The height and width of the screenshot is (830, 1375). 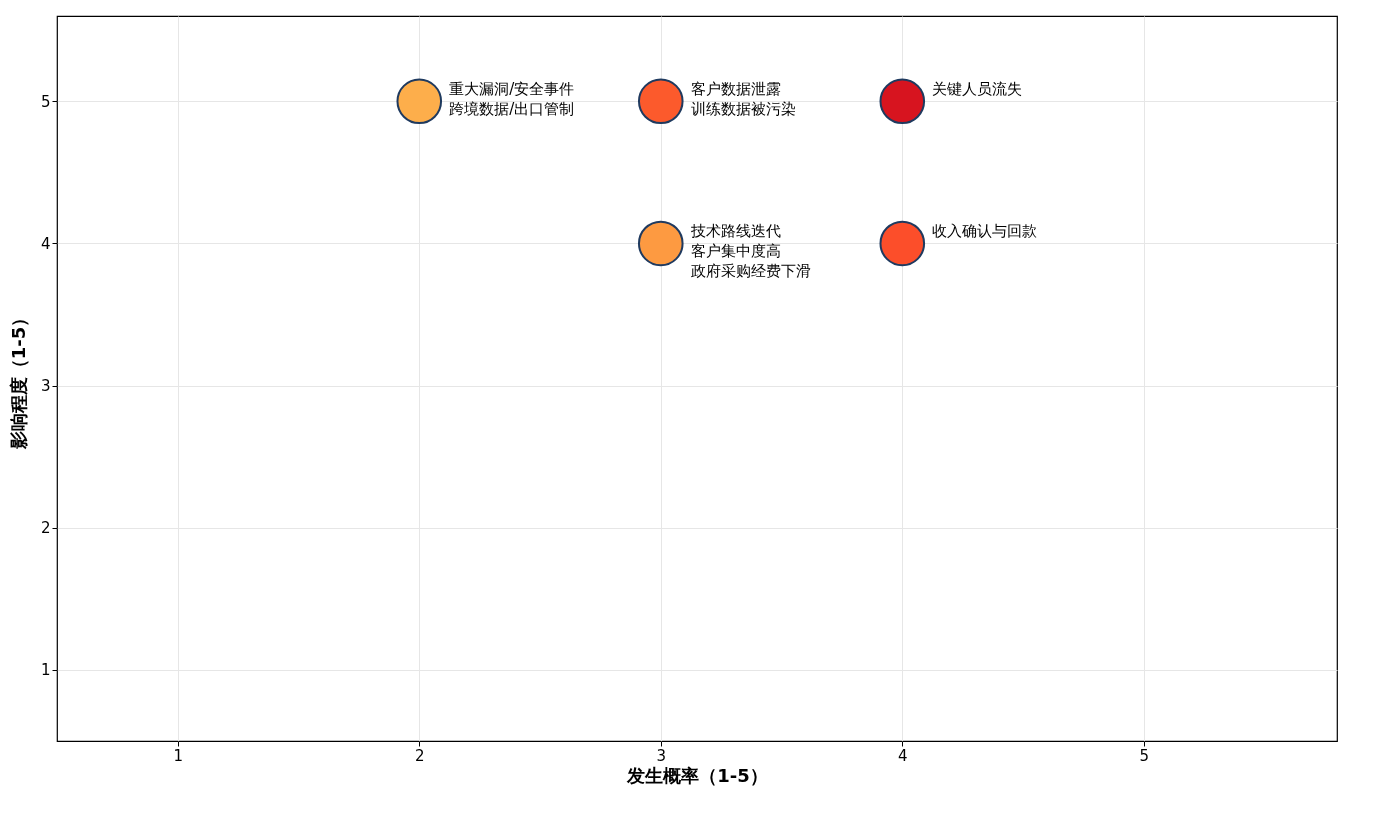 I want to click on y-tick-label: 1, so click(x=45, y=670).